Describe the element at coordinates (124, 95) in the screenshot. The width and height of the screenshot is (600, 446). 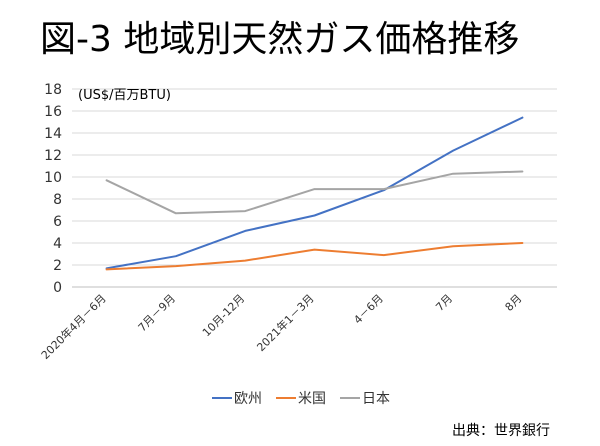
I see `unit-label: (US$/百万BTU)` at that location.